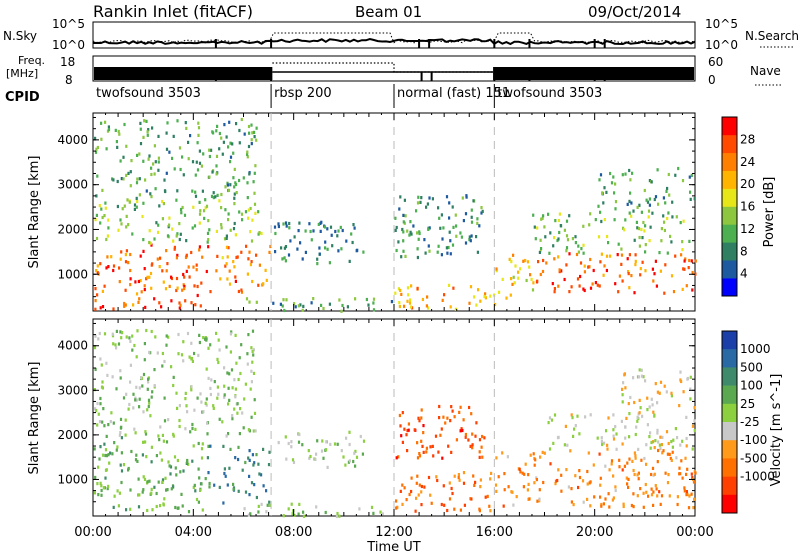 The image size is (800, 554). I want to click on power-colorbar-swatch, so click(729, 233).